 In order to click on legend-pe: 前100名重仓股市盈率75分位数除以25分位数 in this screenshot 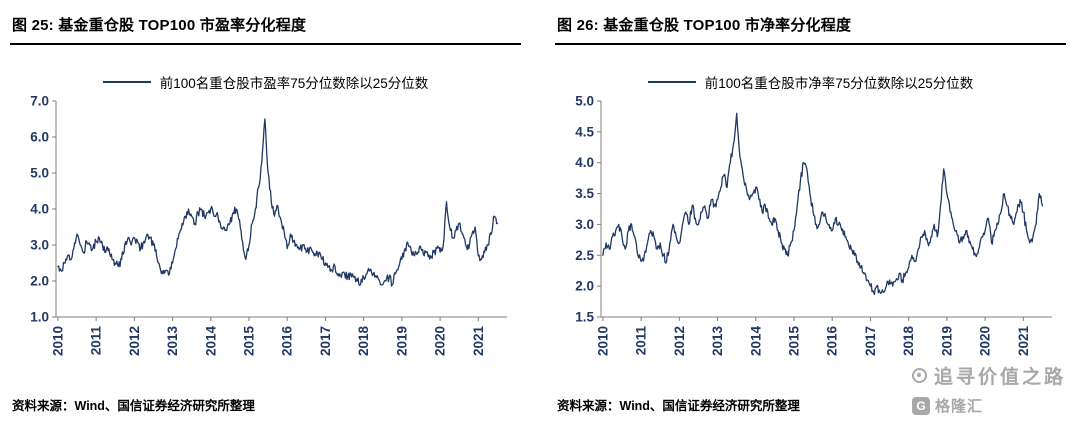, I will do `click(265, 82)`.